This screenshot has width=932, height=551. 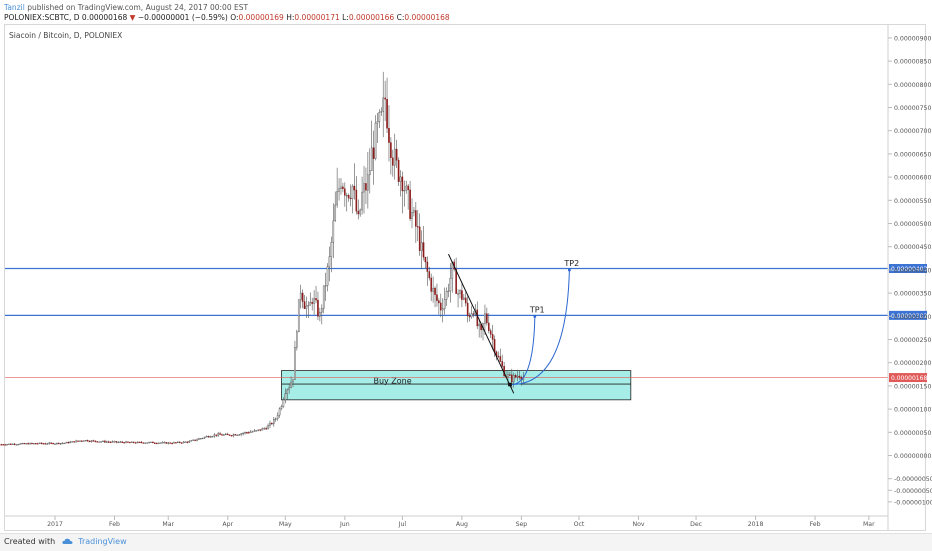 What do you see at coordinates (912, 224) in the screenshot?
I see `y-tick-label: 0.00000500` at bounding box center [912, 224].